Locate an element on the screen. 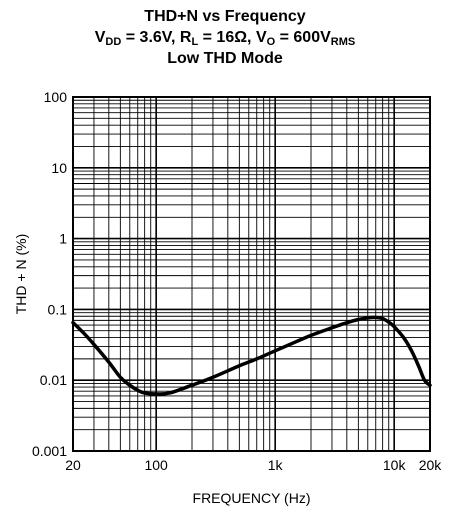 This screenshot has height=515, width=450. y-tick-label: 0.001 is located at coordinates (49, 451).